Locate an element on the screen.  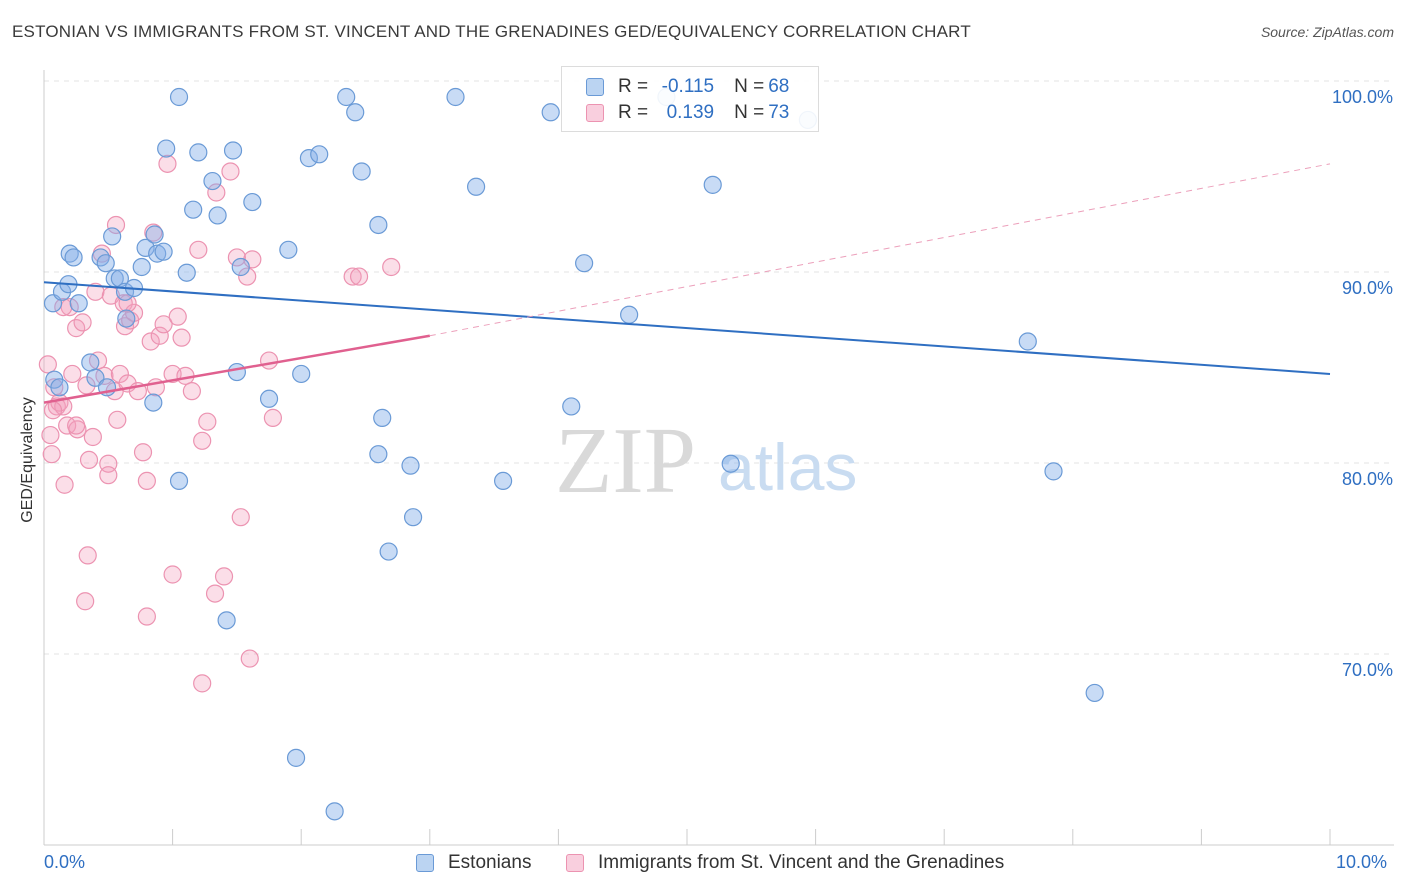
trend-line-estonians is located at coordinates (687, 328).